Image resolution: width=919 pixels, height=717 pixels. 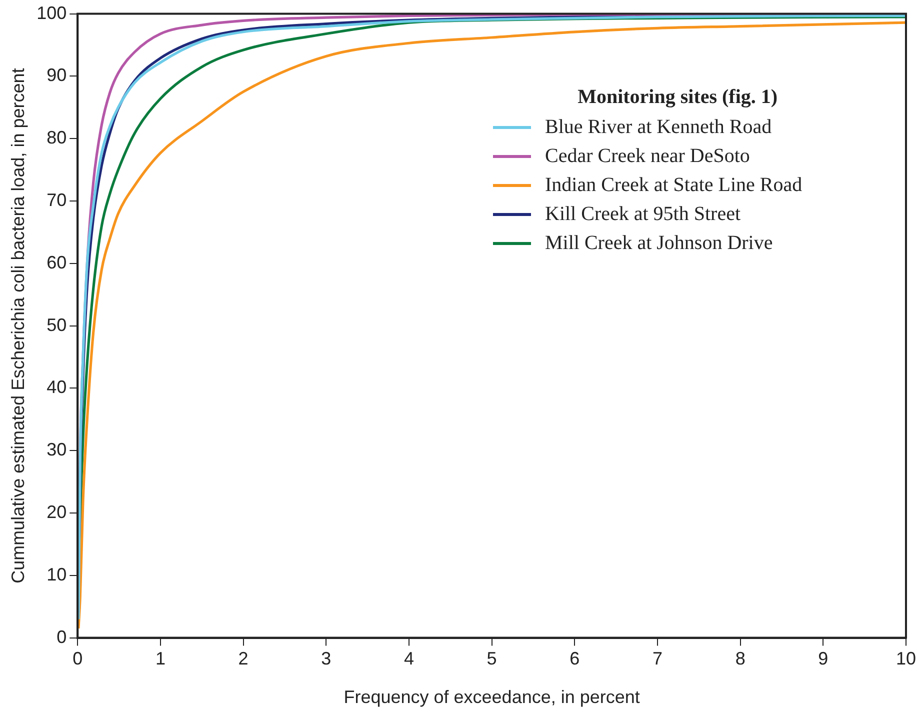 What do you see at coordinates (326, 658) in the screenshot?
I see `x-tick-label: 3` at bounding box center [326, 658].